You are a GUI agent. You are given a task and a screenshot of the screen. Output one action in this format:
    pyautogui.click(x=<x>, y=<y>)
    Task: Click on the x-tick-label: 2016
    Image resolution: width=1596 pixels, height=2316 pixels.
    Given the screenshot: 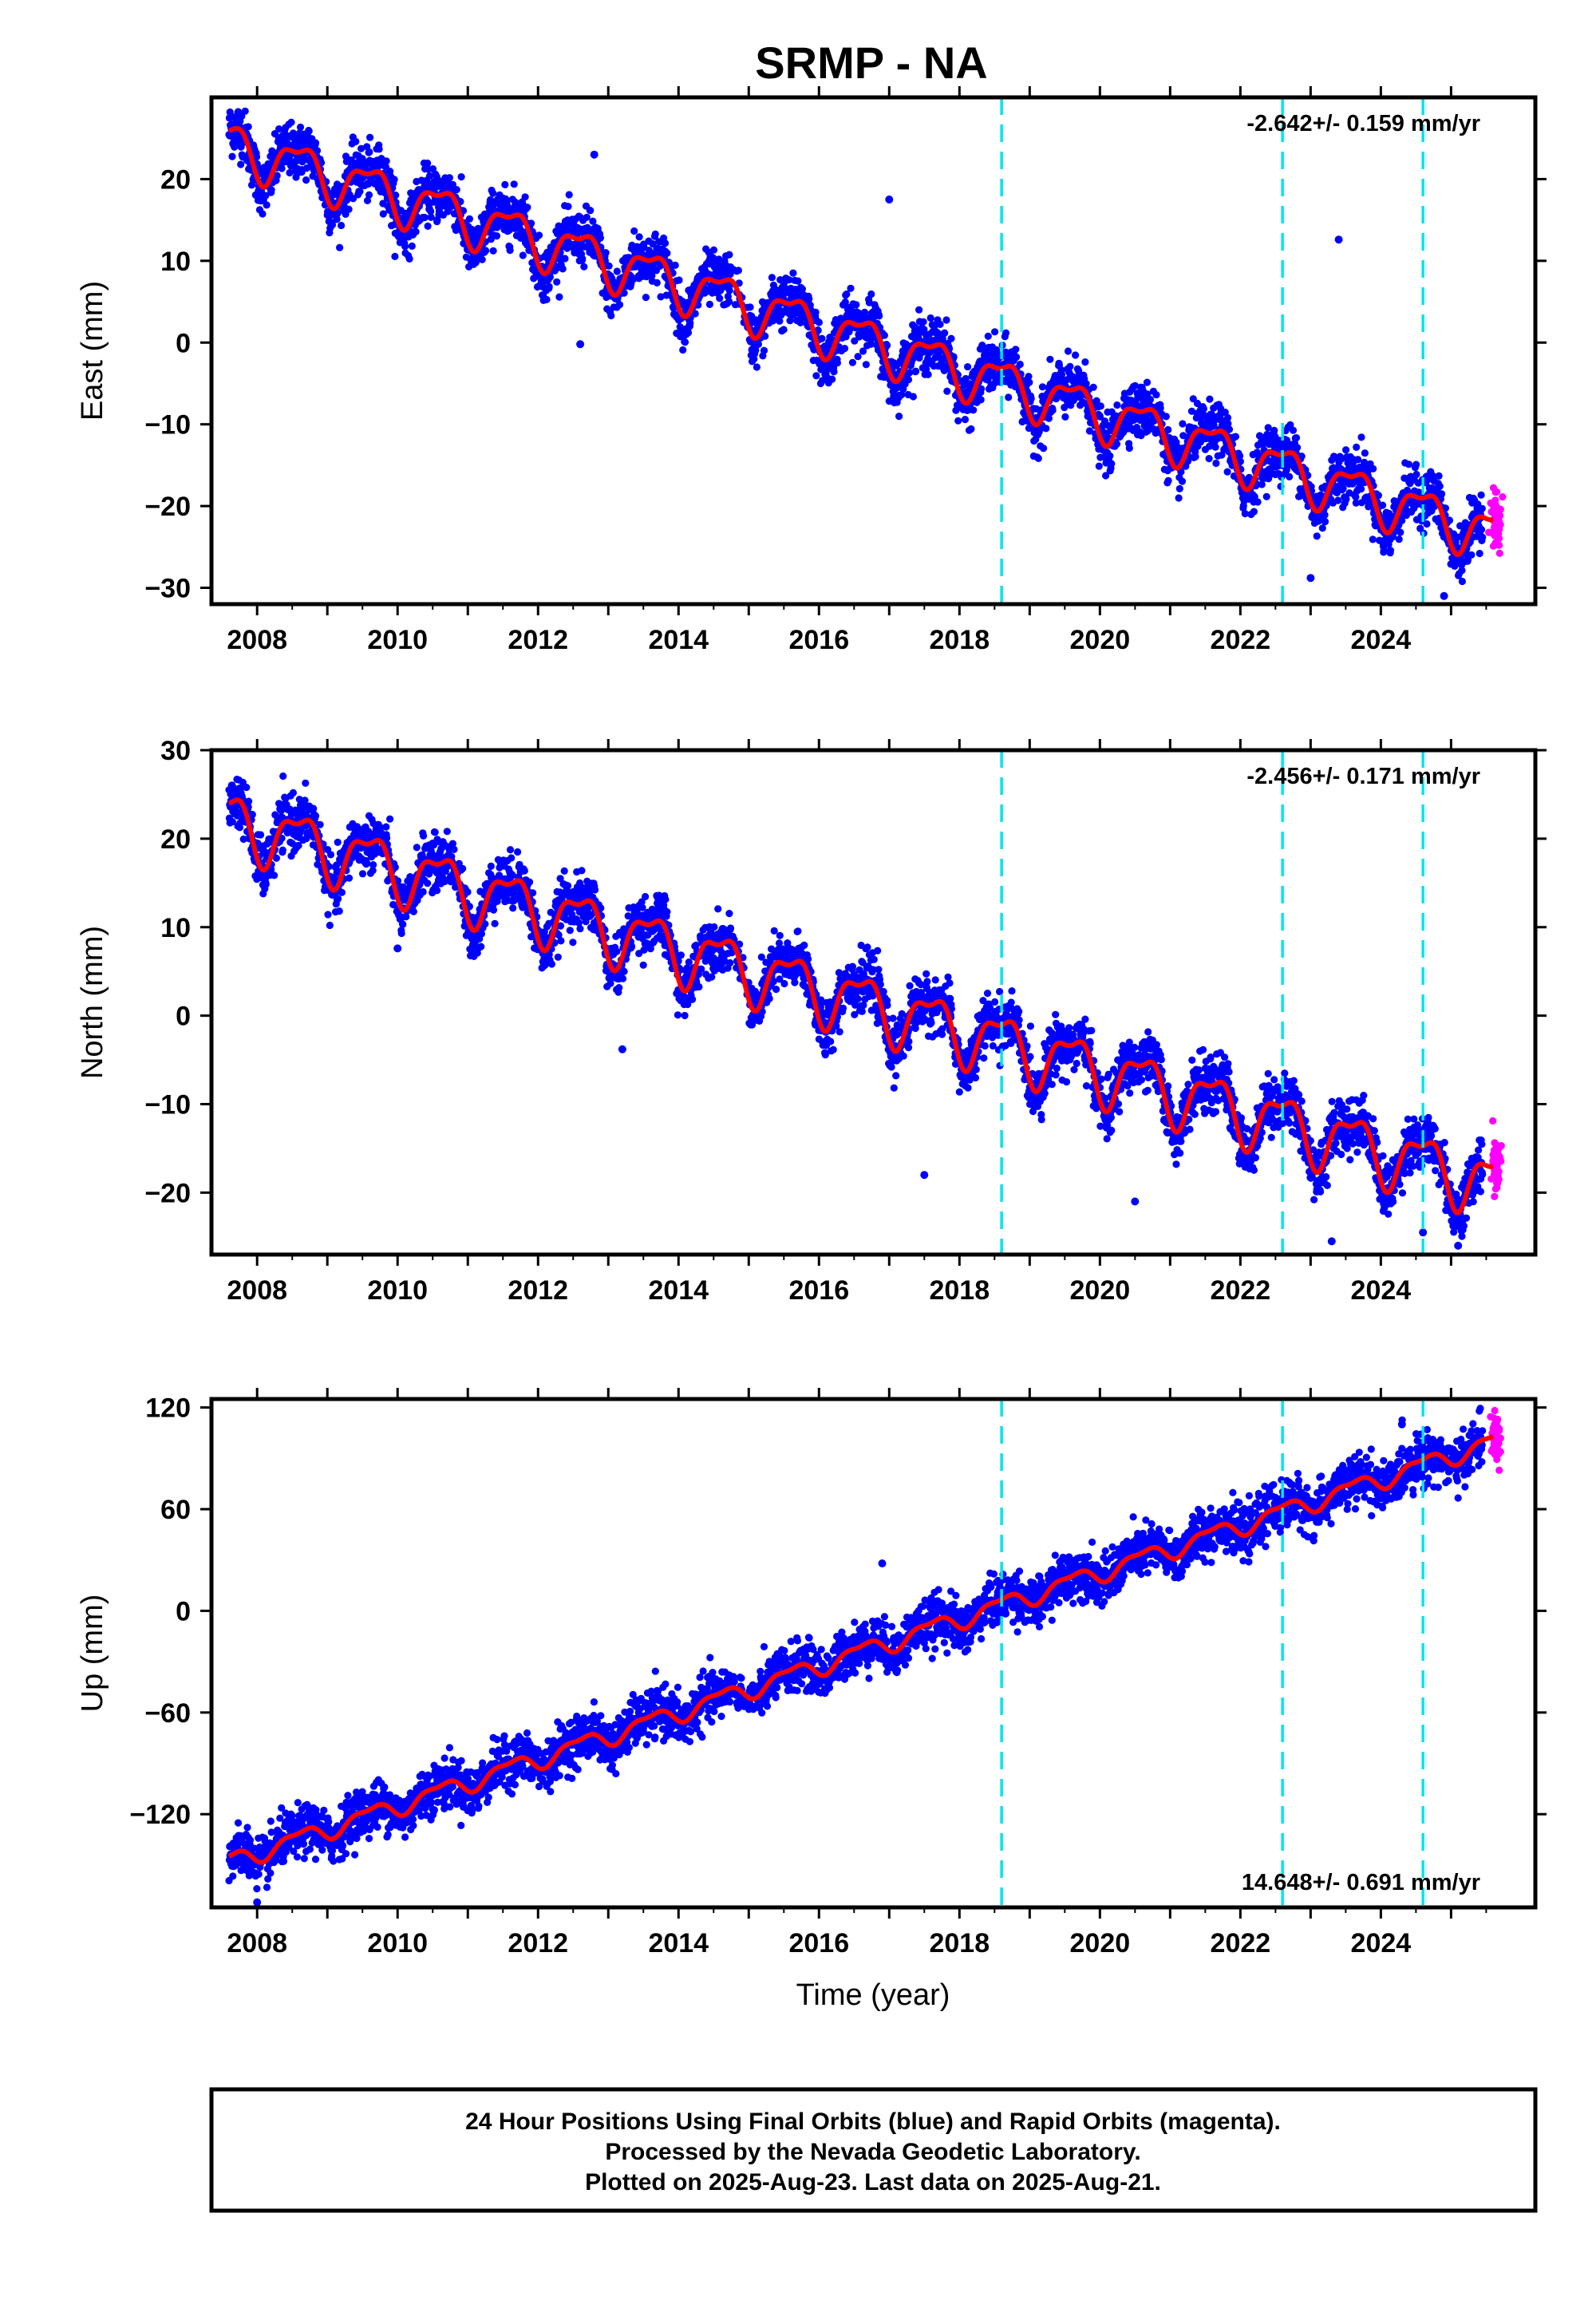 What is the action you would take?
    pyautogui.click(x=818, y=640)
    